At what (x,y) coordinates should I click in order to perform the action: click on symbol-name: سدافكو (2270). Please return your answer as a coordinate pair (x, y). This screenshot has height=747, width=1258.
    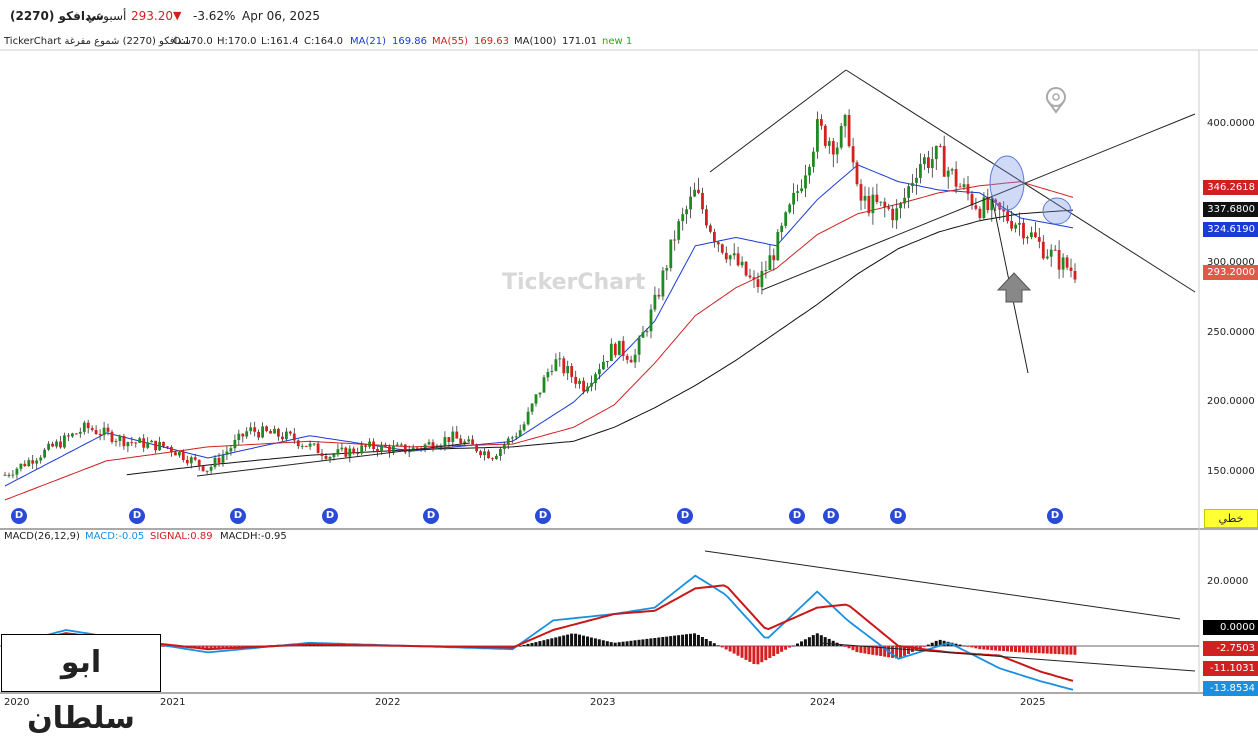
    Looking at the image, I should click on (57, 16).